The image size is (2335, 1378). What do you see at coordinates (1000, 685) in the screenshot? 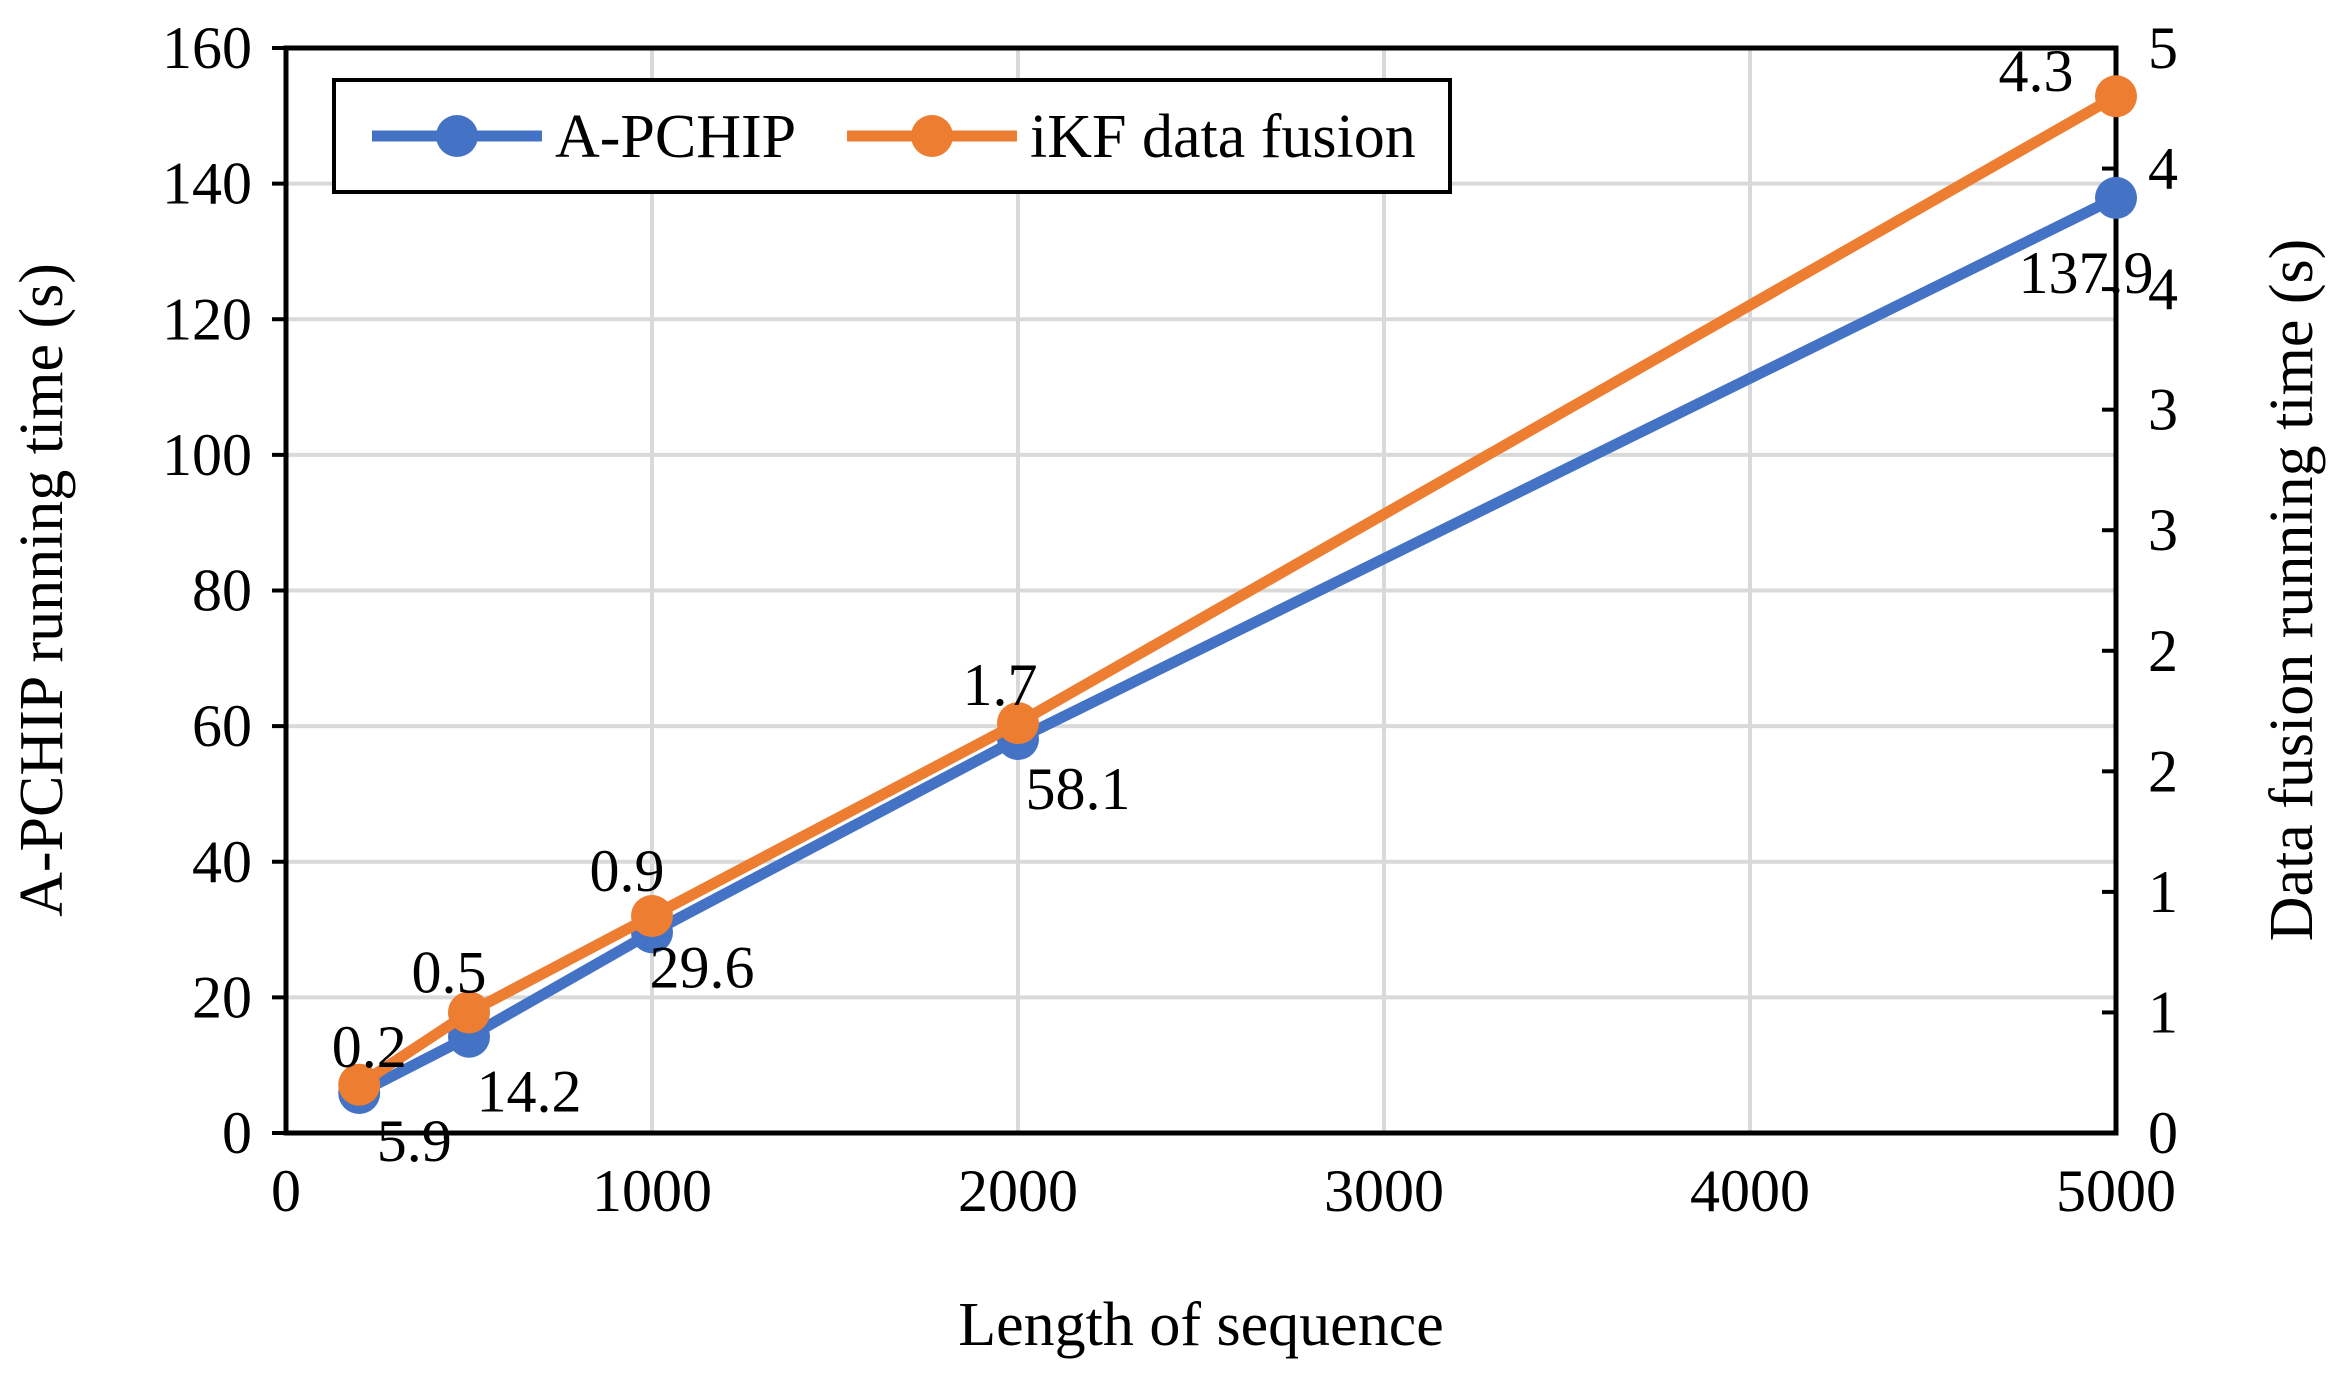
I see `data-label-ikf: 1.7` at bounding box center [1000, 685].